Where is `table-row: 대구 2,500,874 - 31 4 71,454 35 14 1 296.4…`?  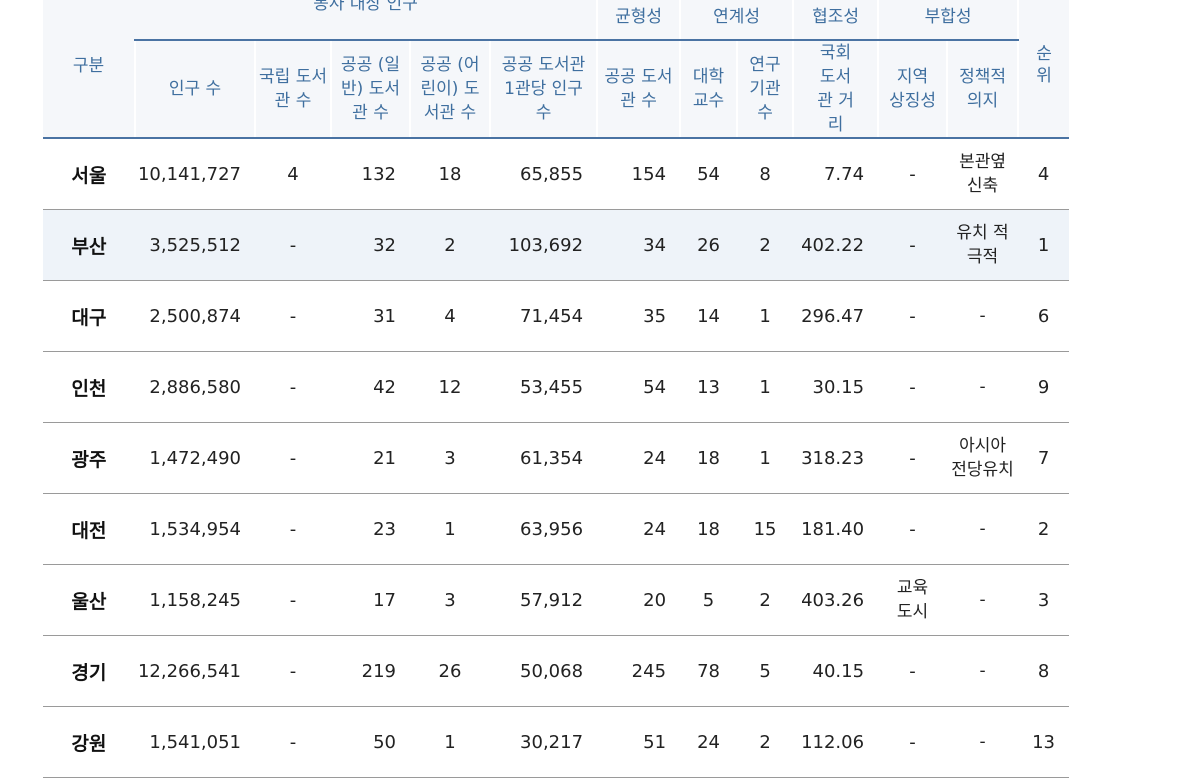 table-row: 대구 2,500,874 - 31 4 71,454 35 14 1 296.4… is located at coordinates (556, 316).